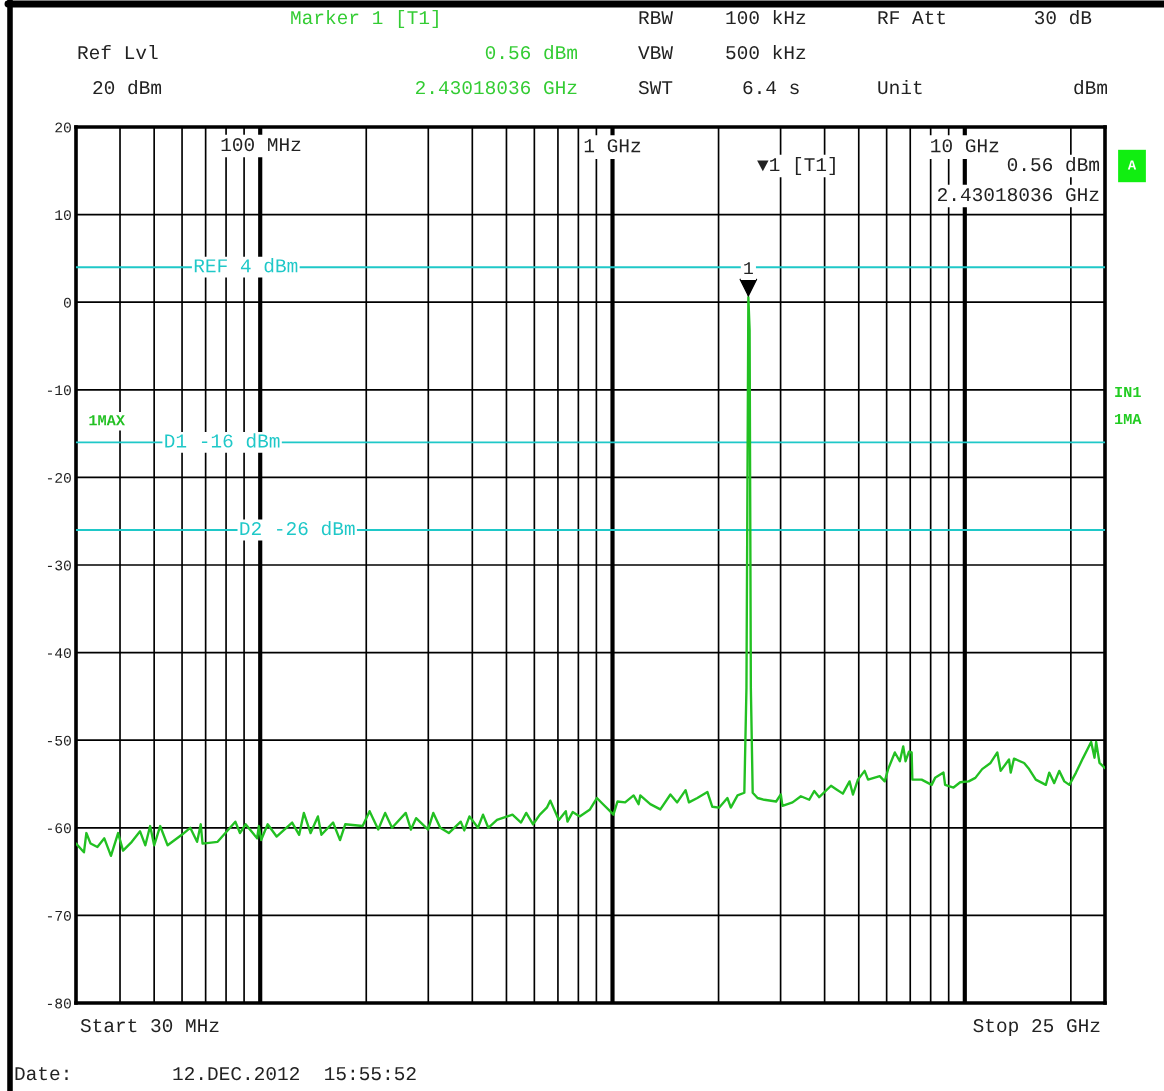 The width and height of the screenshot is (1164, 1091). Describe the element at coordinates (911, 18) in the screenshot. I see `text: RF Att` at that location.